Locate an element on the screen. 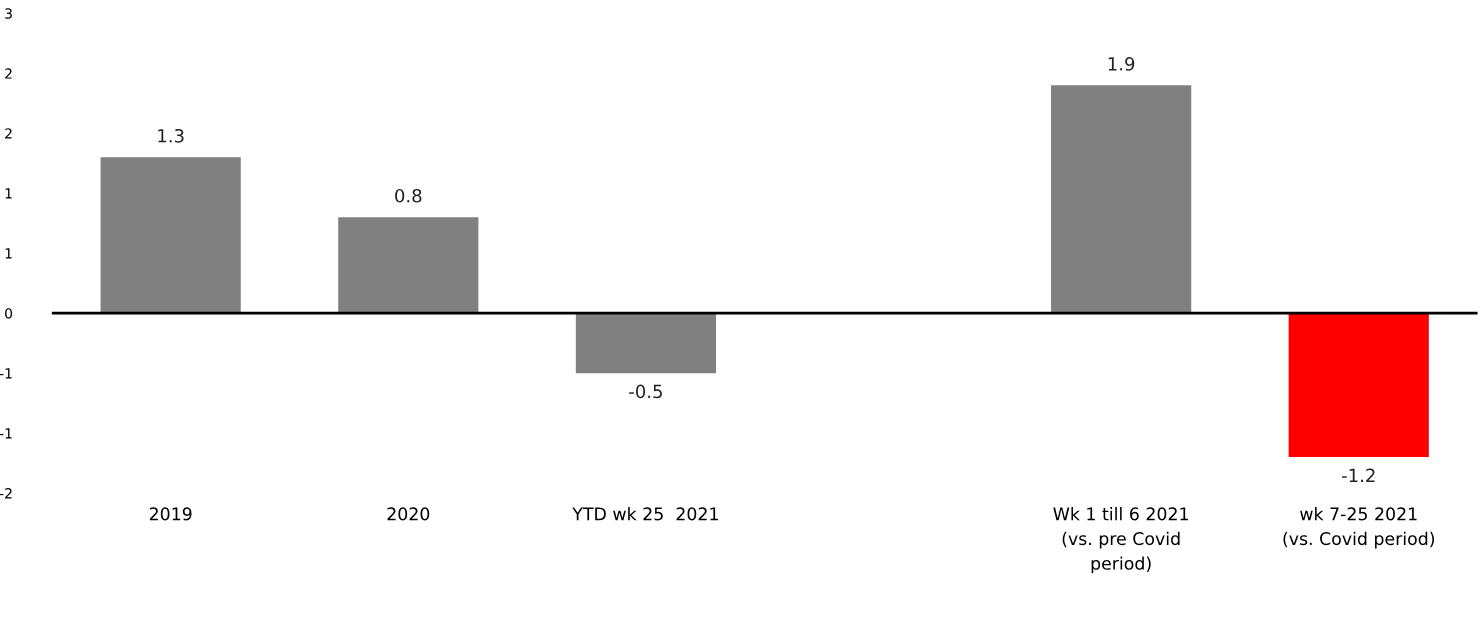 The width and height of the screenshot is (1482, 633). y-tick-label: -2 is located at coordinates (6, 493).